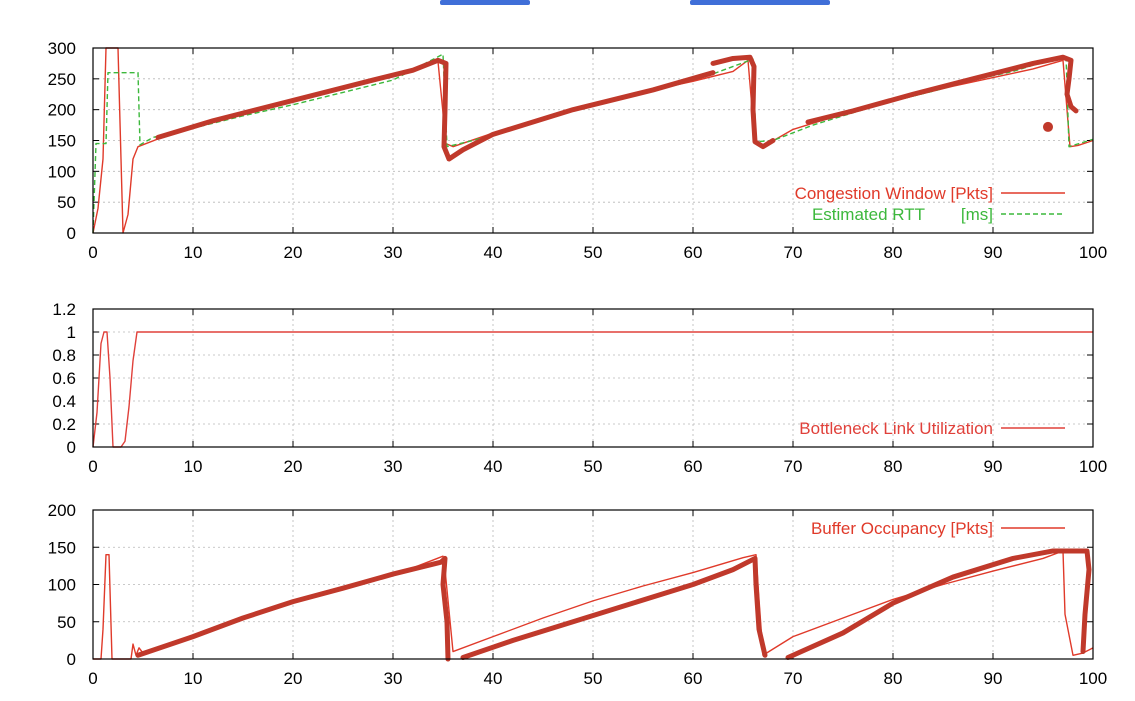 The width and height of the screenshot is (1135, 701). What do you see at coordinates (977, 214) in the screenshot?
I see `legend-unit: [ms]` at bounding box center [977, 214].